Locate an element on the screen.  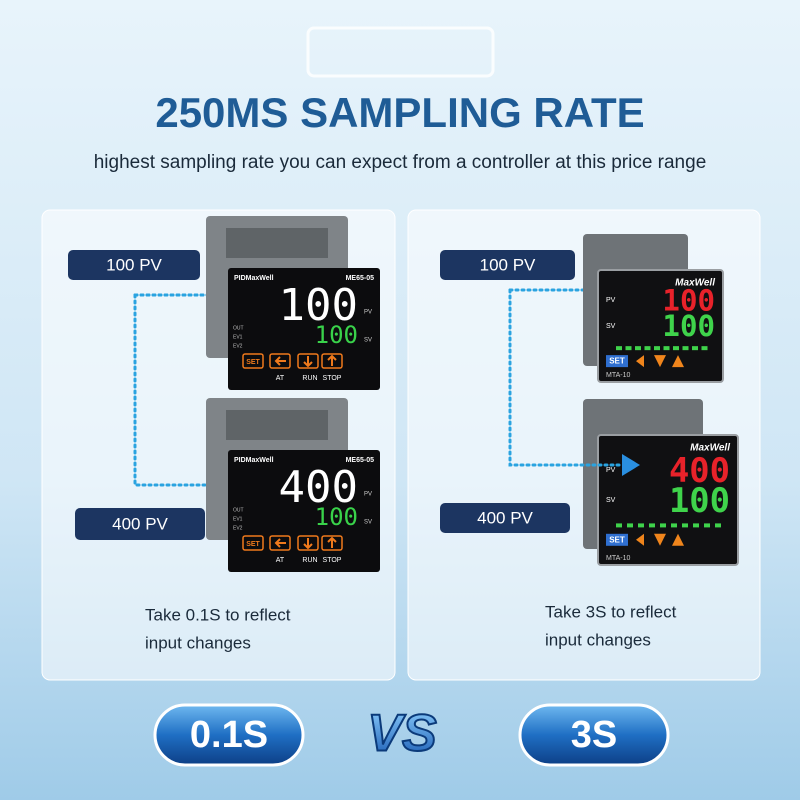
connector-arrow is located at coordinates (631, 465).